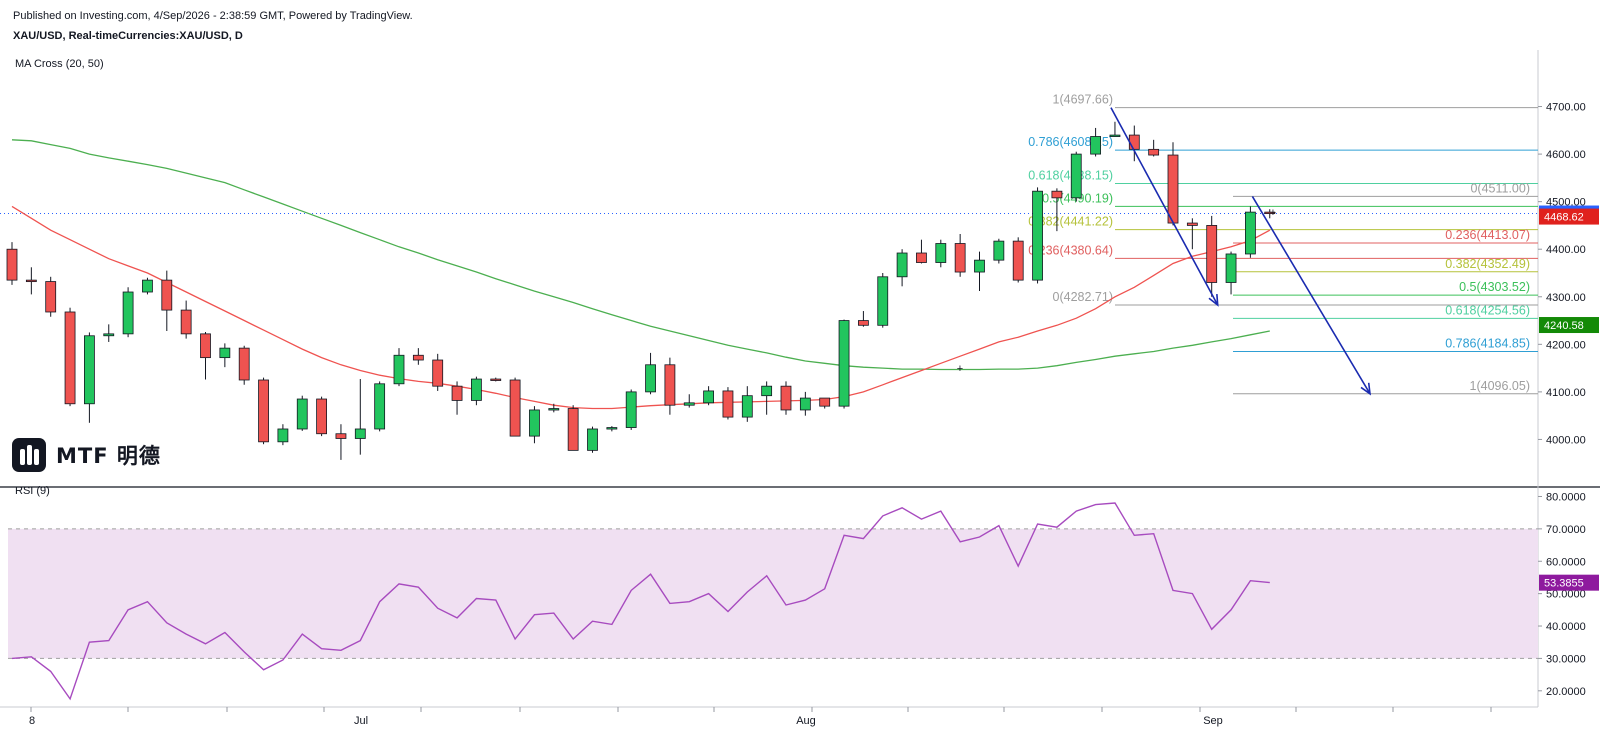 Image resolution: width=1600 pixels, height=734 pixels. I want to click on rsi-value-badge, so click(1569, 582).